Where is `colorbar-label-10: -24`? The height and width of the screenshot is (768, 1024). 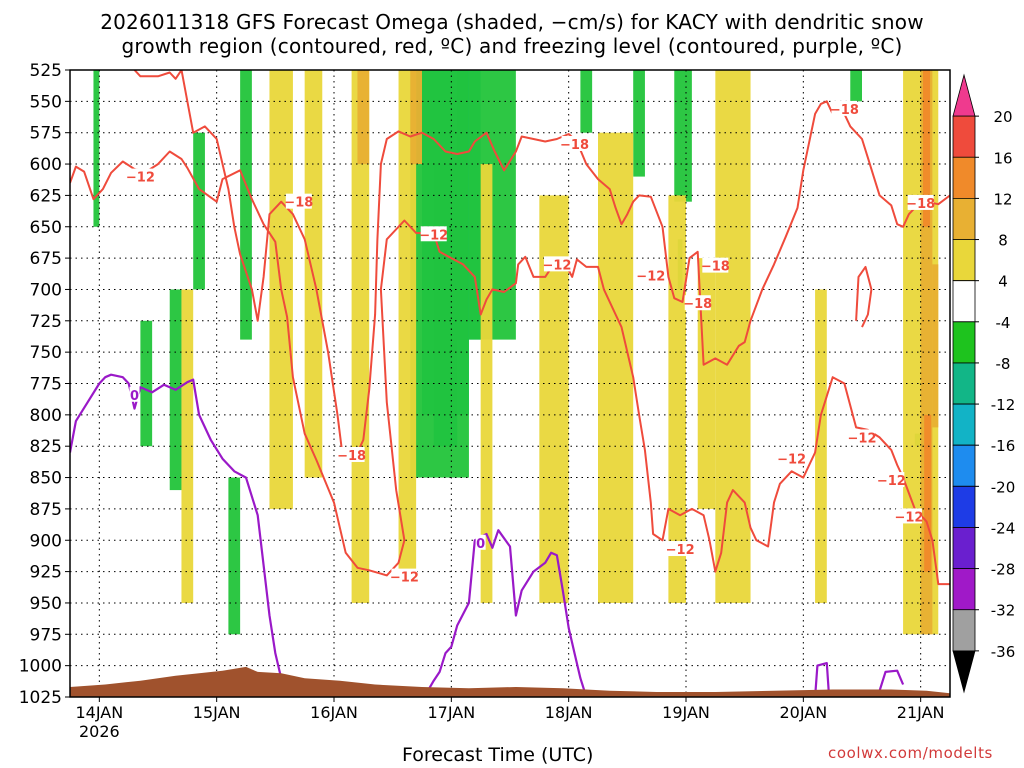
colorbar-label-10: -24 is located at coordinates (1003, 528).